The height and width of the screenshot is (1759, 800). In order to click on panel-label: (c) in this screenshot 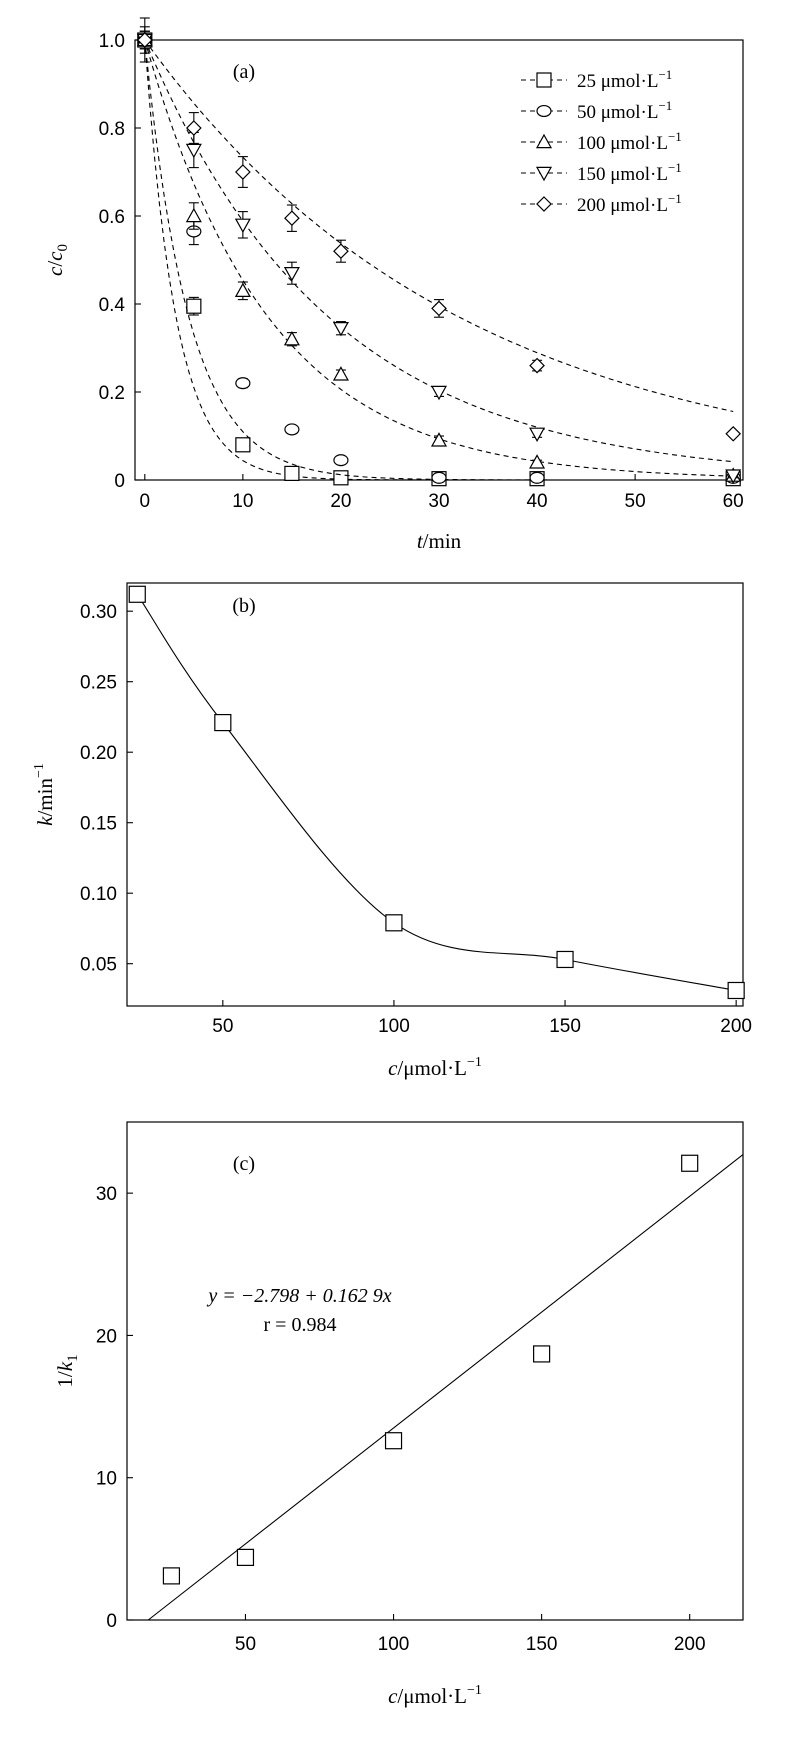, I will do `click(244, 1164)`.